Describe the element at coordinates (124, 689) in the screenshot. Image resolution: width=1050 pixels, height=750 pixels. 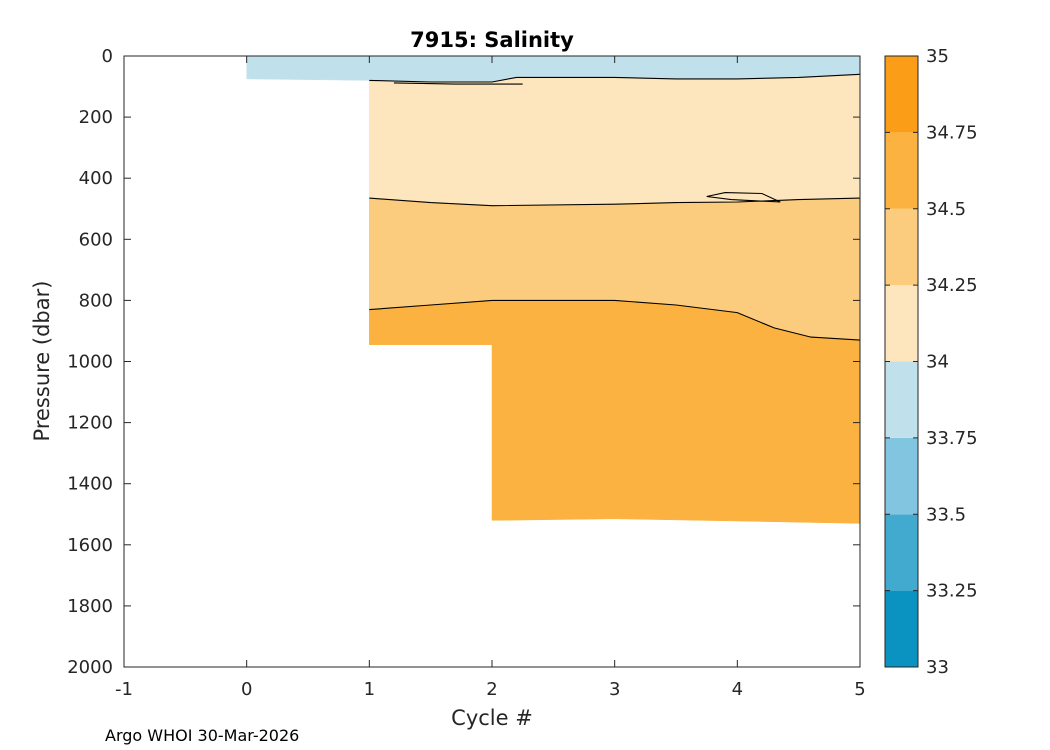
I see `x-tick-label: -1` at that location.